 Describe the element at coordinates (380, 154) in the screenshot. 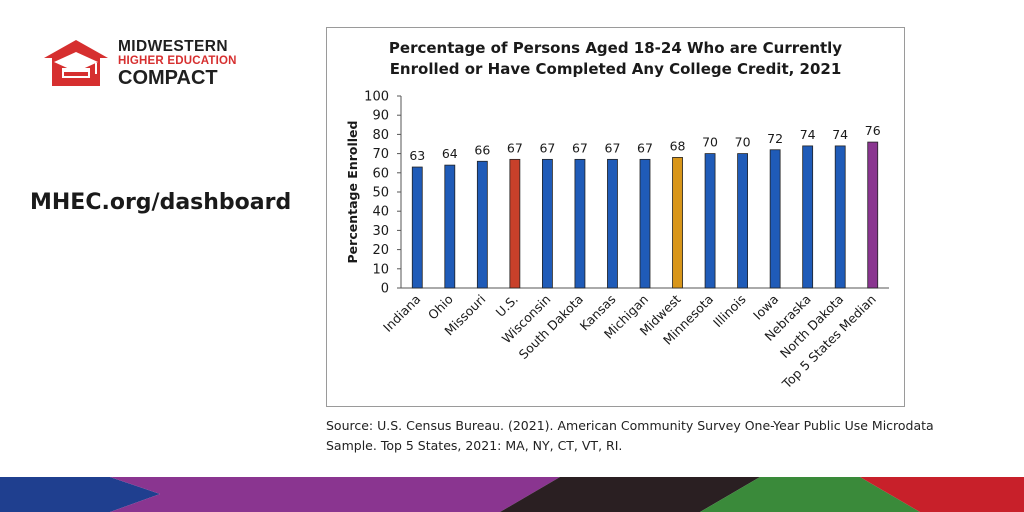

I see `y-tick-label: 70` at that location.